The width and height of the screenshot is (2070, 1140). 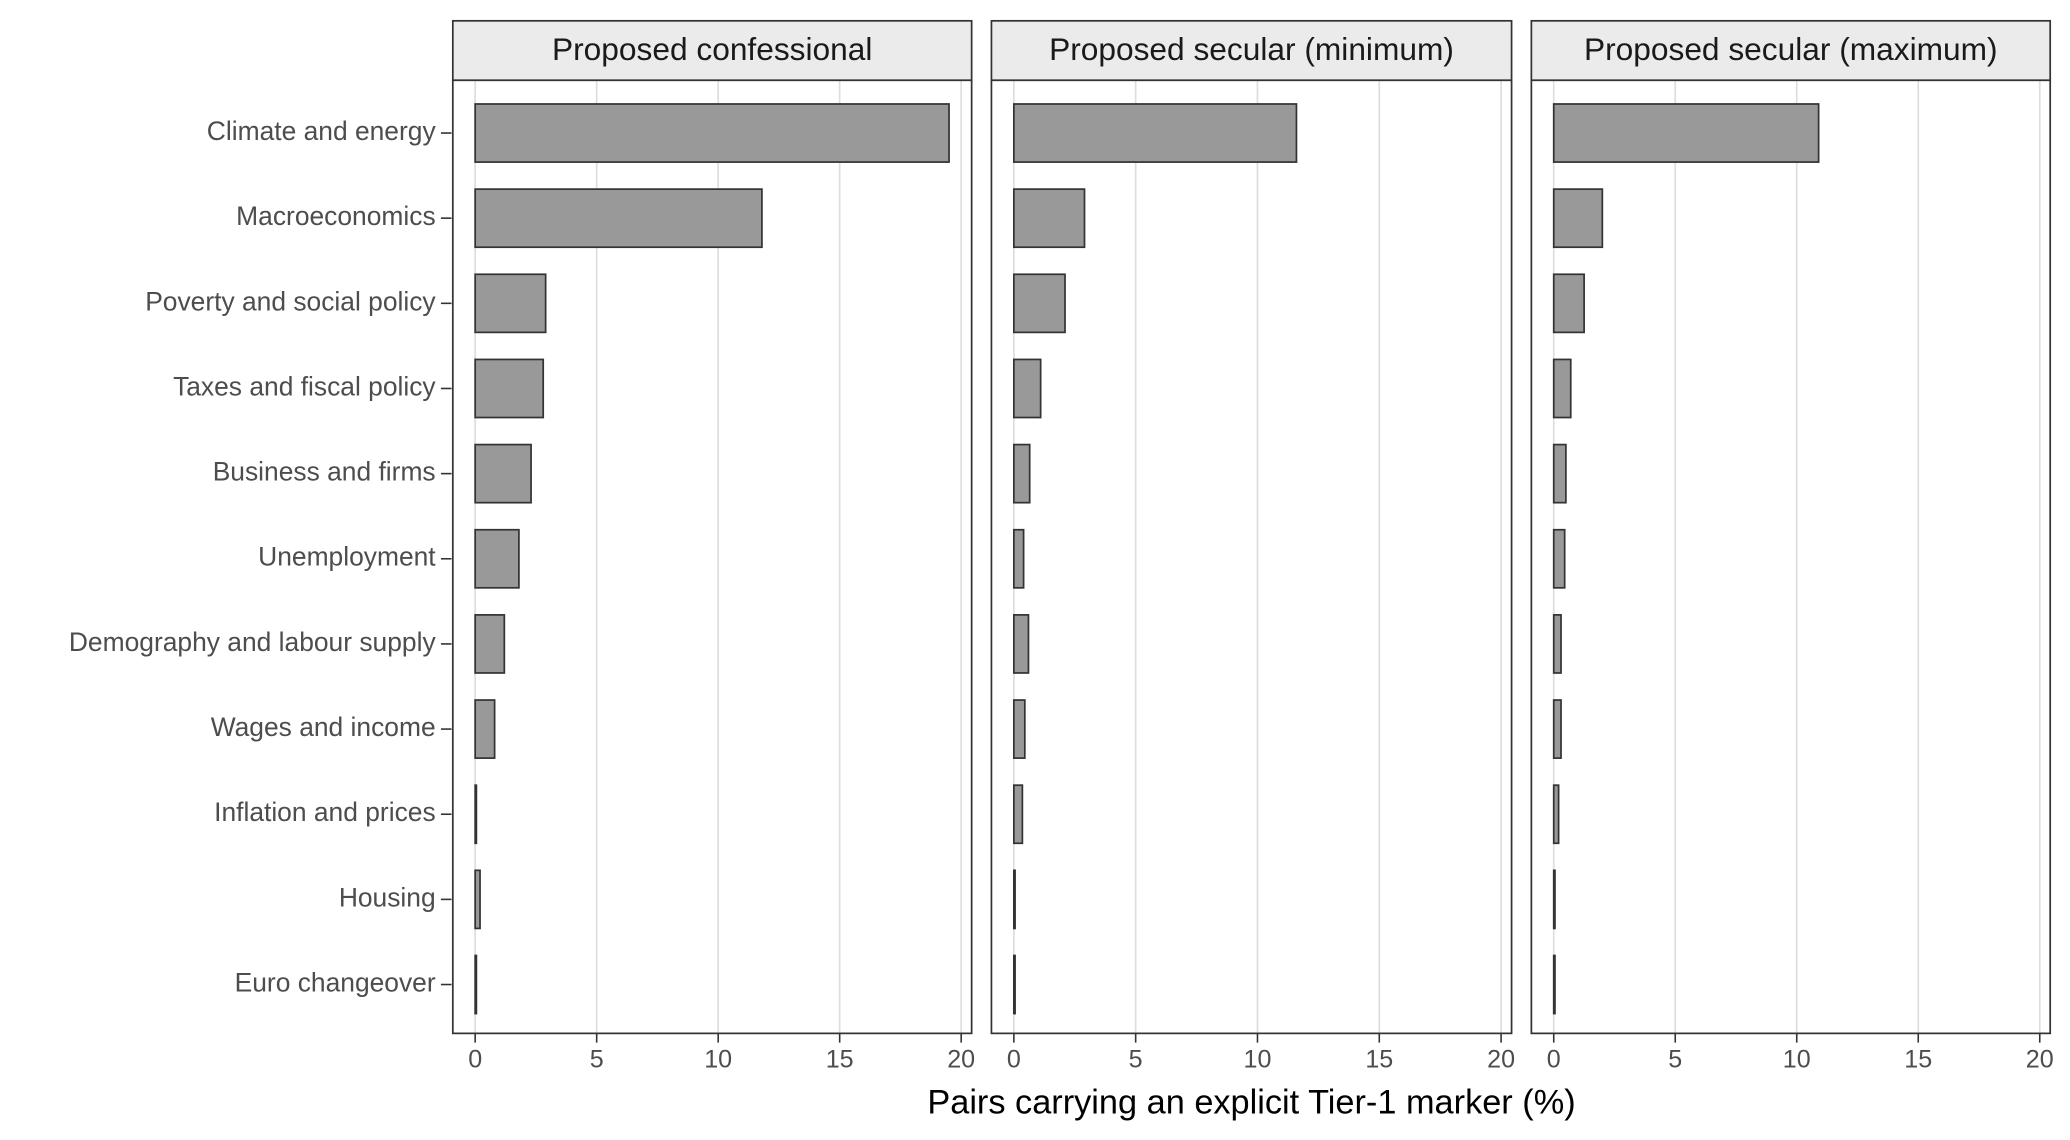 I want to click on y-tick-label: Climate and energy, so click(x=322, y=131).